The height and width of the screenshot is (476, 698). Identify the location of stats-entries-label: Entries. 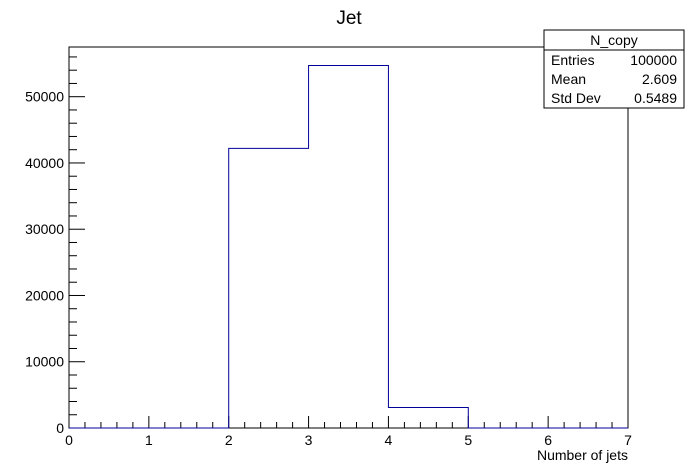
(573, 60).